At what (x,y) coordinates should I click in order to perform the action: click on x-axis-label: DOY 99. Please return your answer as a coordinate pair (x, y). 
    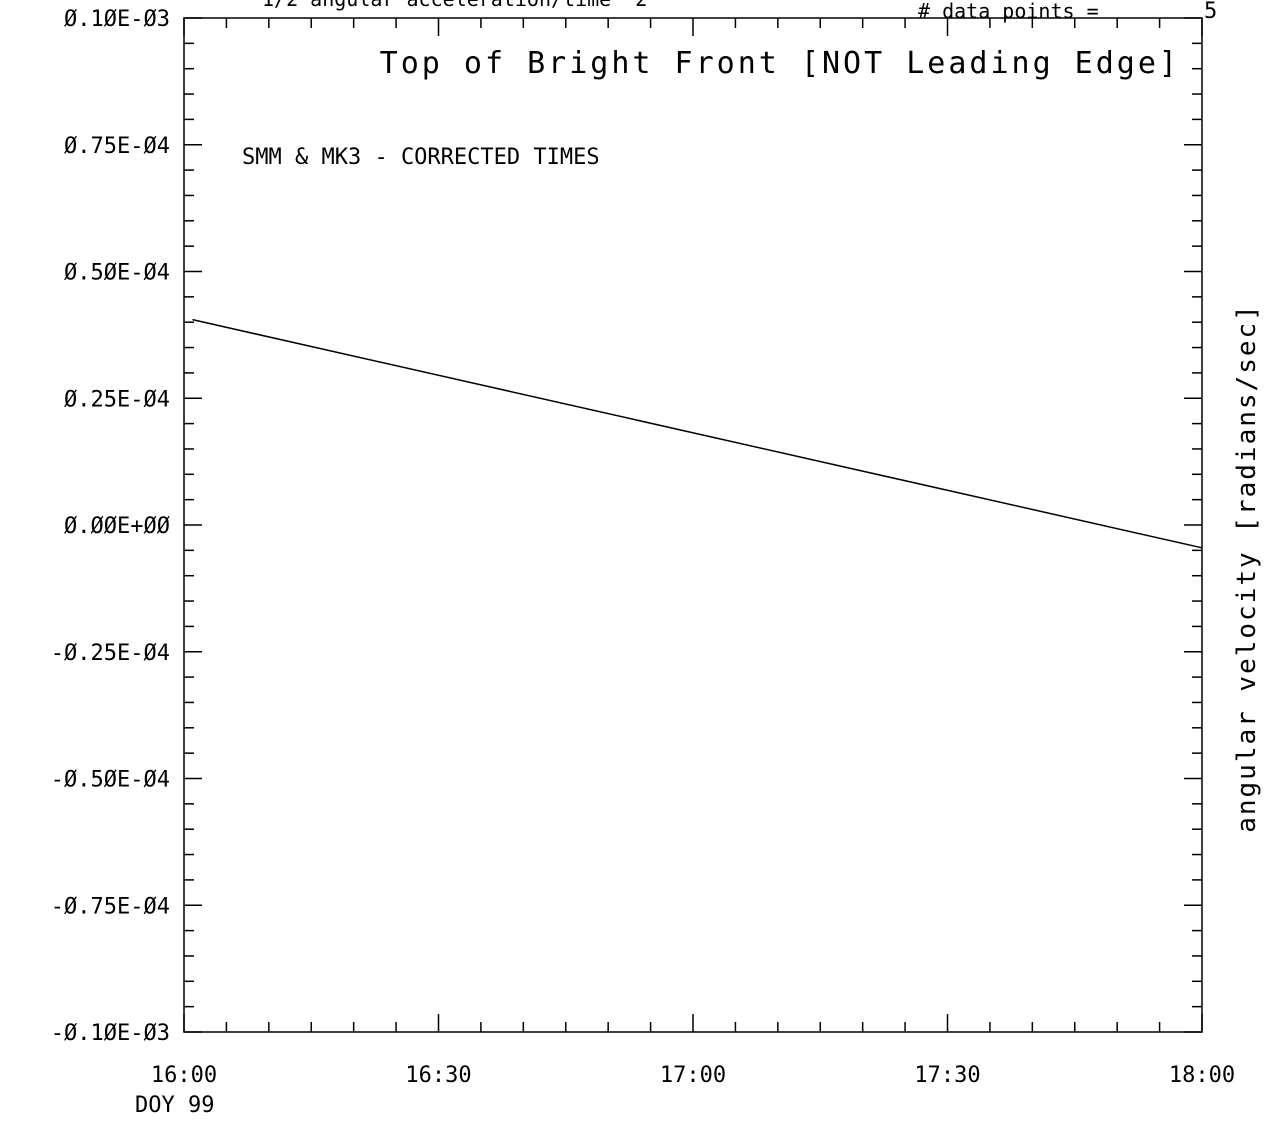
    Looking at the image, I should click on (174, 1105).